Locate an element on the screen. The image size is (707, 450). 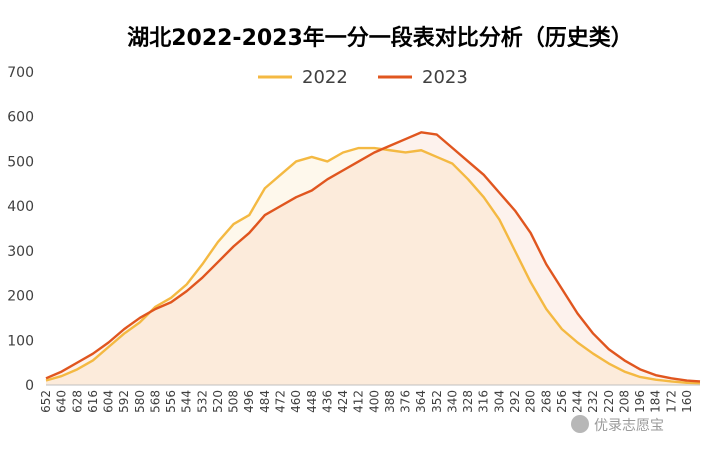
watermark-chat-icon is located at coordinates (580, 424).